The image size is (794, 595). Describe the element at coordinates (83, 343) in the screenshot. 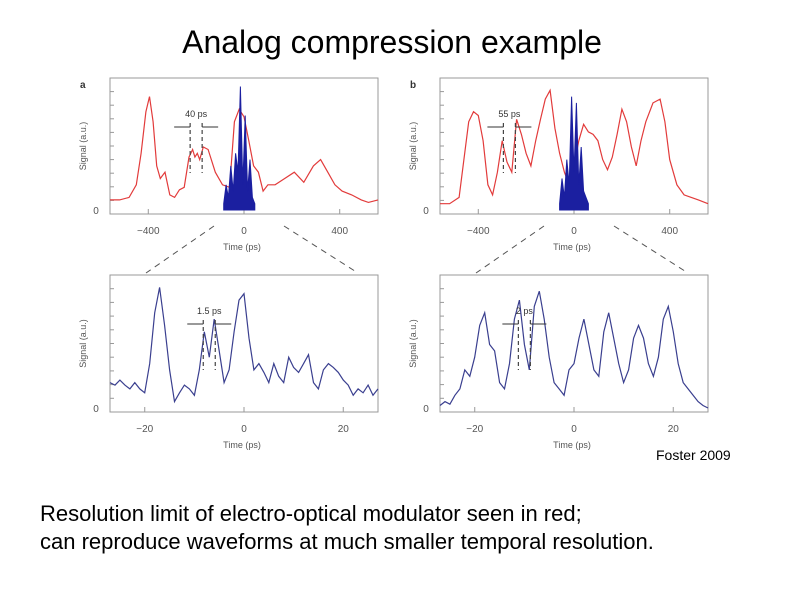

I see `a-bottom-y-axis-title: Signal (a.u.)` at that location.